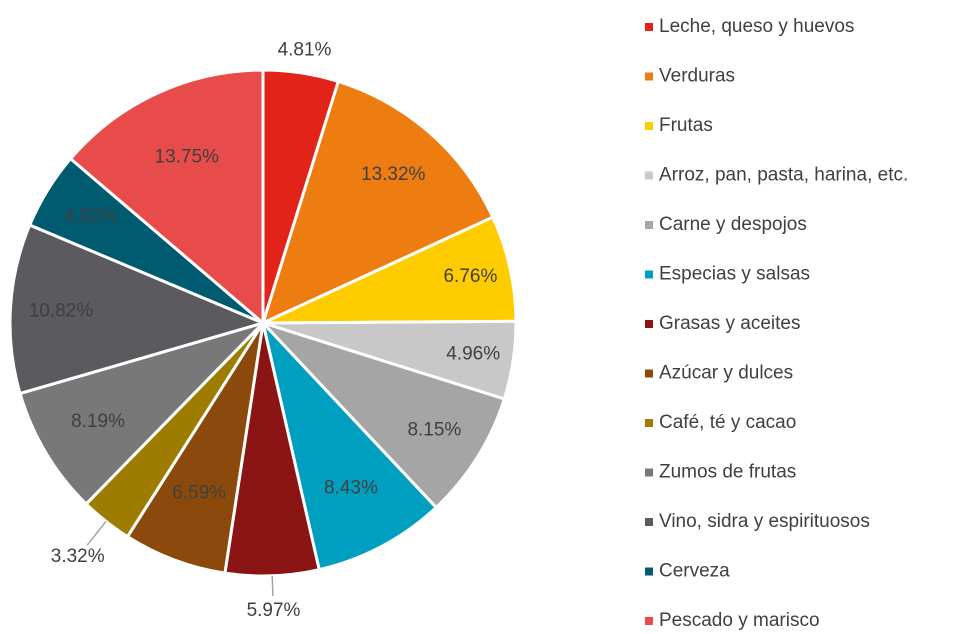 The width and height of the screenshot is (973, 634). I want to click on data-label: 4.92%, so click(91, 216).